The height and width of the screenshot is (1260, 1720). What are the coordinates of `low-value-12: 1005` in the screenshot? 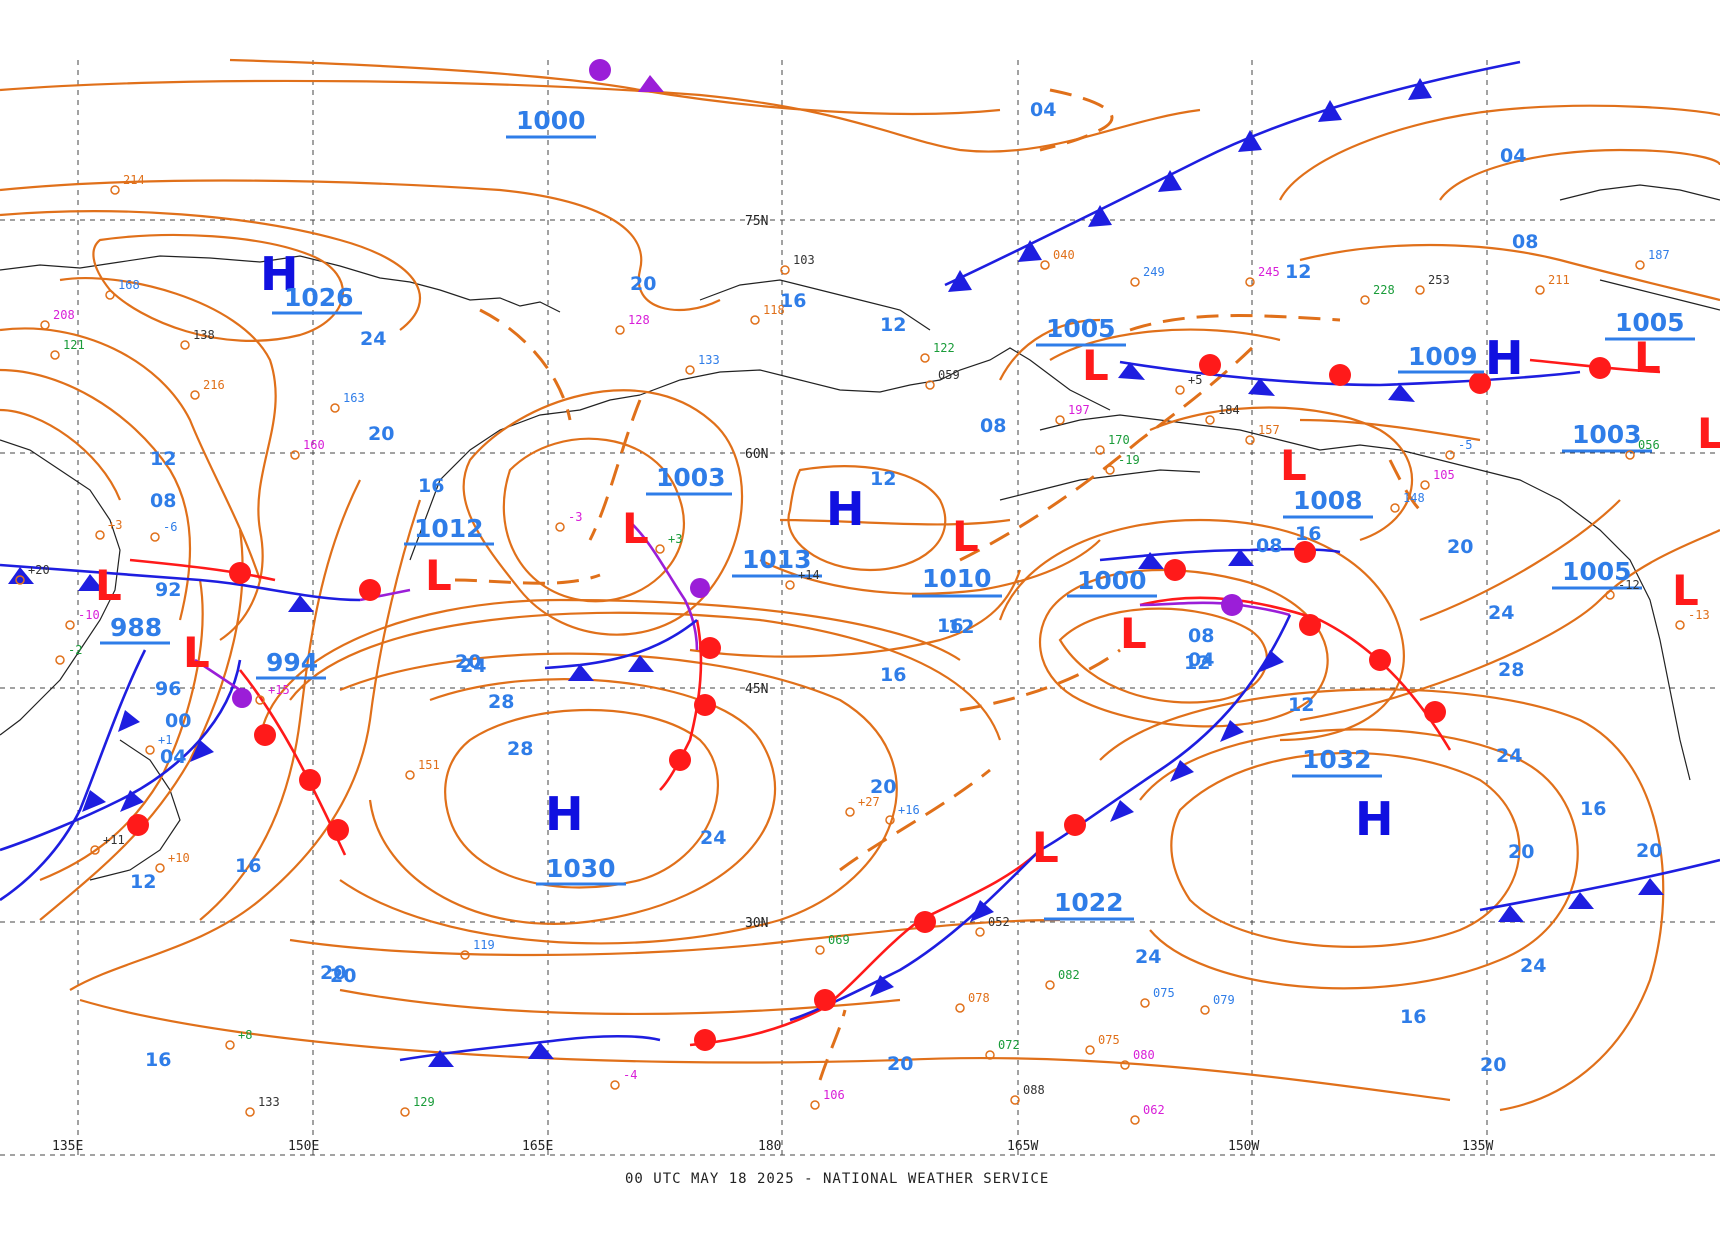 It's located at (1597, 571).